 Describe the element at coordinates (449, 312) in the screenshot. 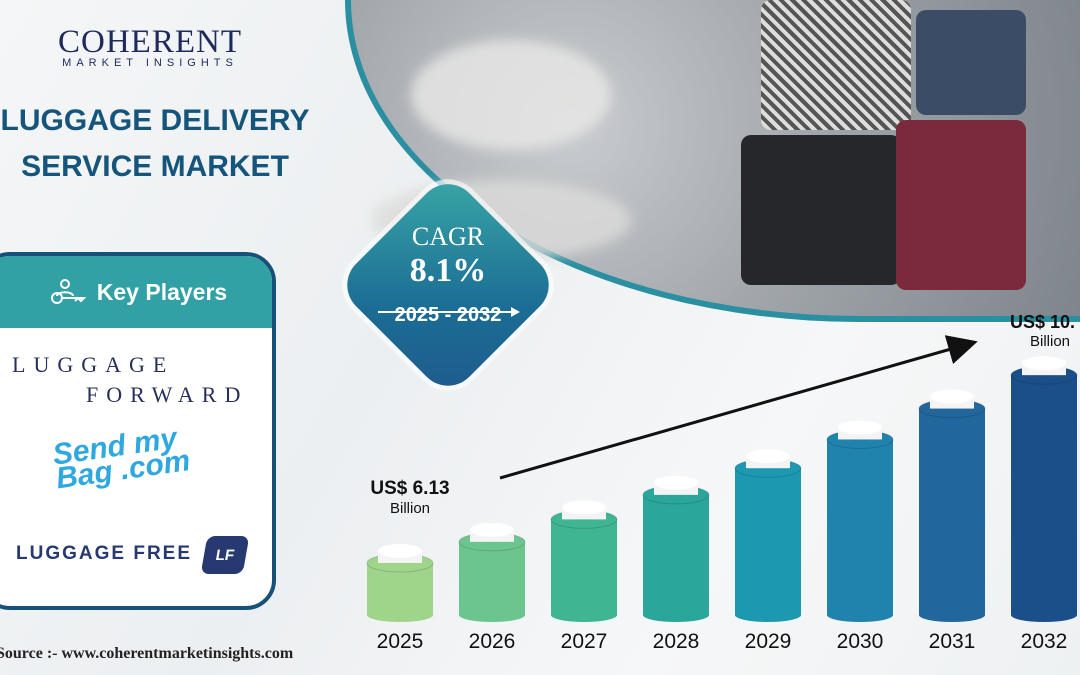

I see `arrow-icon` at that location.